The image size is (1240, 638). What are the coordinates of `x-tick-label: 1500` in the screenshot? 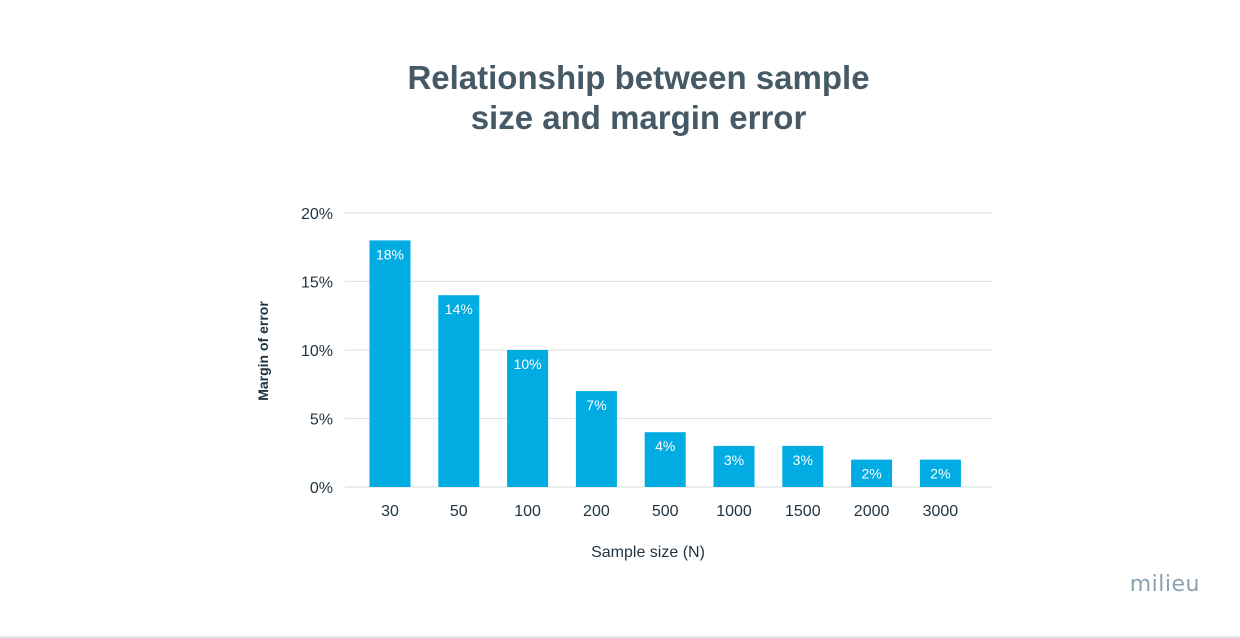 It's located at (803, 511).